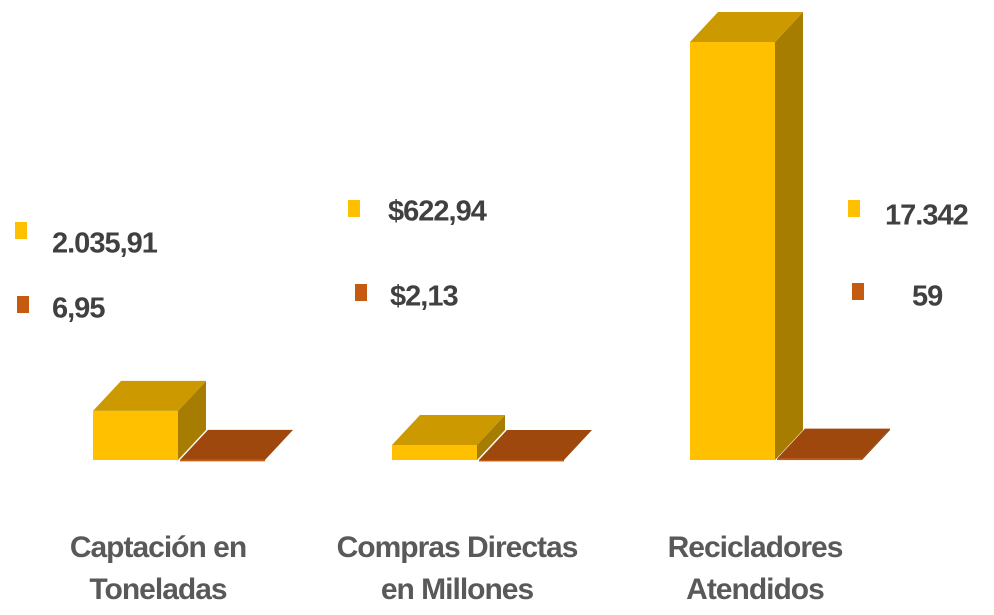  What do you see at coordinates (105, 244) in the screenshot?
I see `value-label: 2.035,91` at bounding box center [105, 244].